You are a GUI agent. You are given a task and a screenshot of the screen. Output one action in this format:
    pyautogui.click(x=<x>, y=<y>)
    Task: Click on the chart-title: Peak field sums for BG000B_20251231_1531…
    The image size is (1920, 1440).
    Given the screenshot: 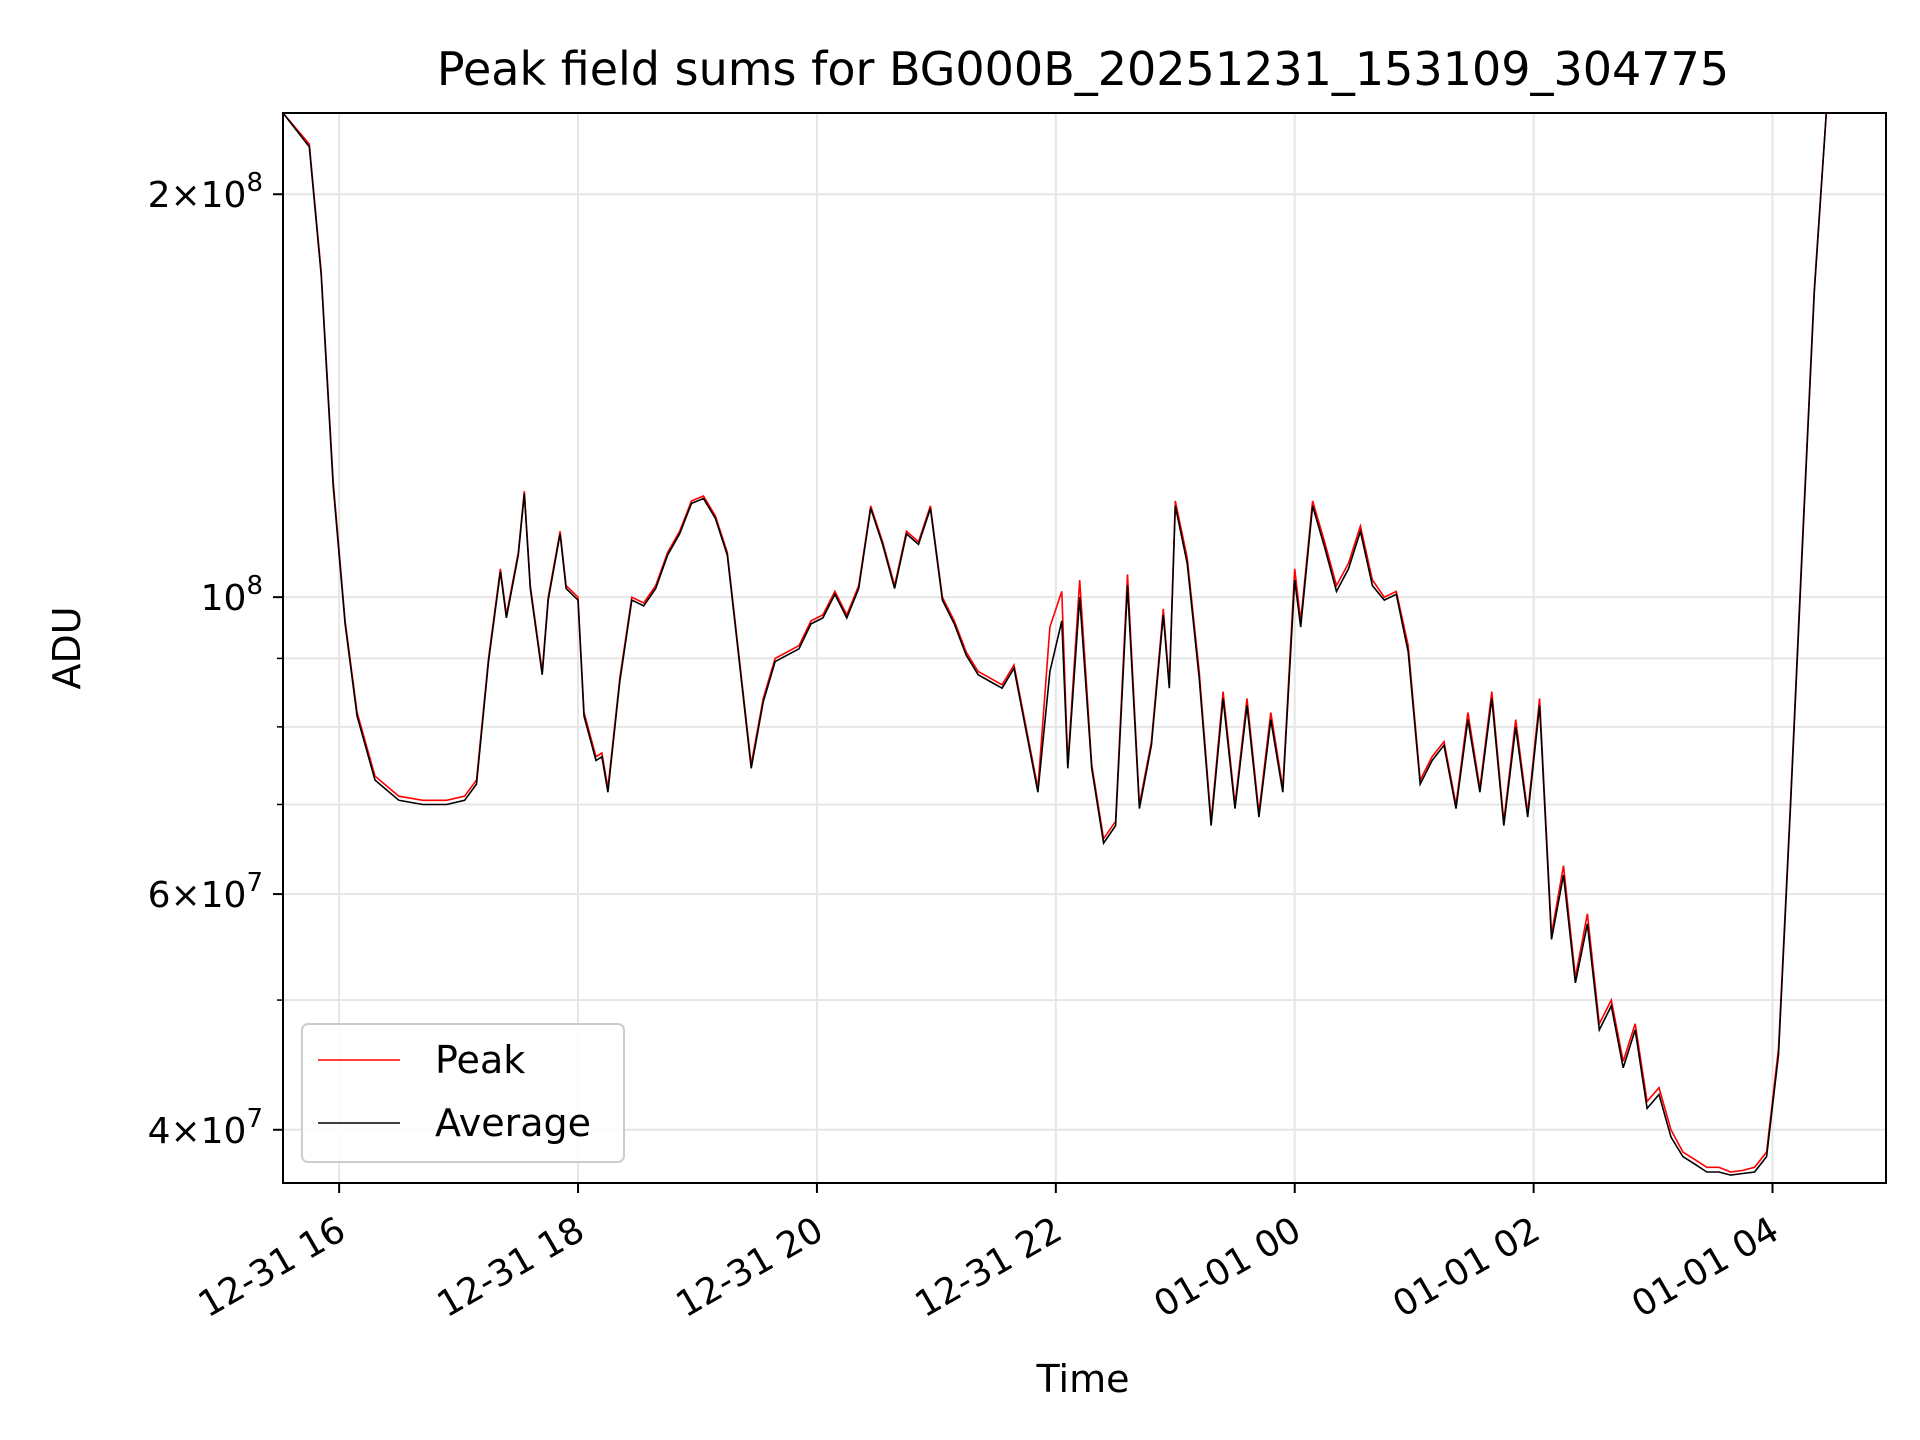 What is the action you would take?
    pyautogui.click(x=1083, y=69)
    